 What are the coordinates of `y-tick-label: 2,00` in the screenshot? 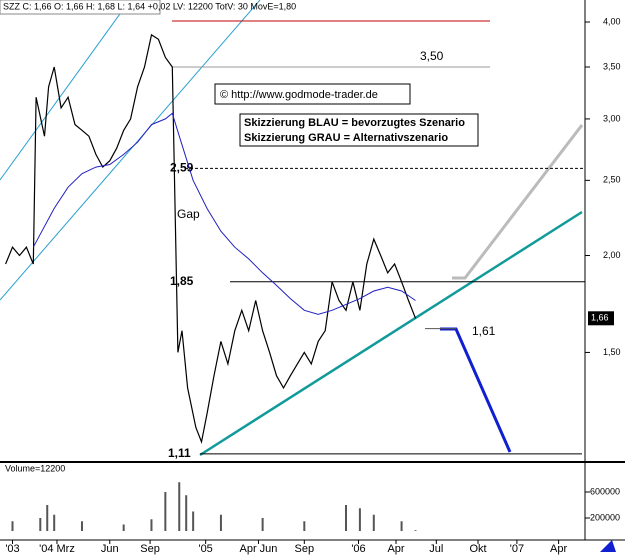 It's located at (612, 255).